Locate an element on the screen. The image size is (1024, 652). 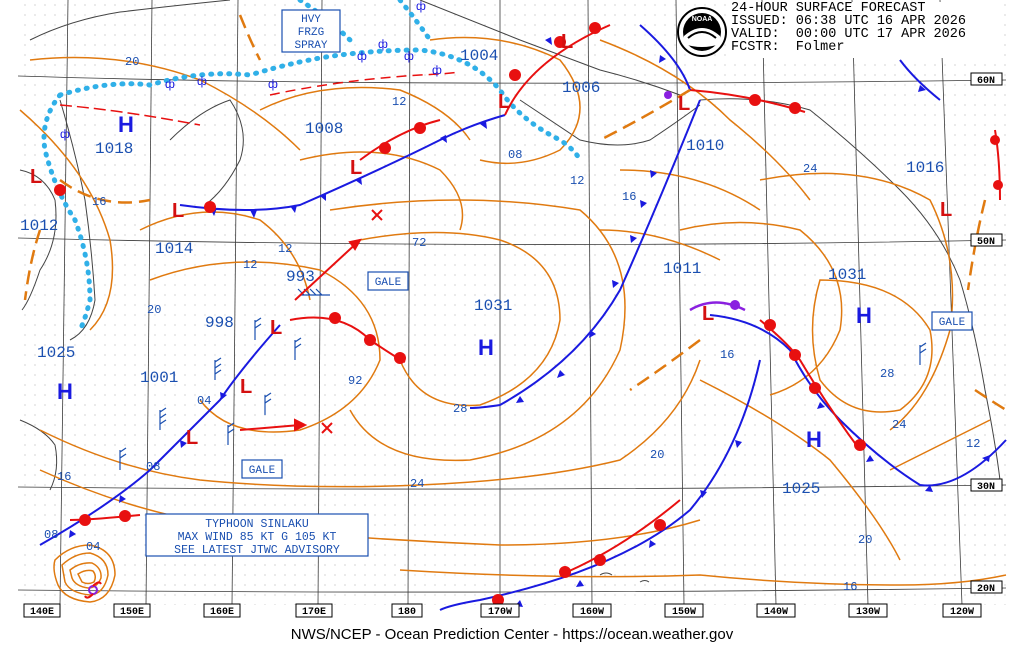
pressure-label: 1014 is located at coordinates (174, 249).